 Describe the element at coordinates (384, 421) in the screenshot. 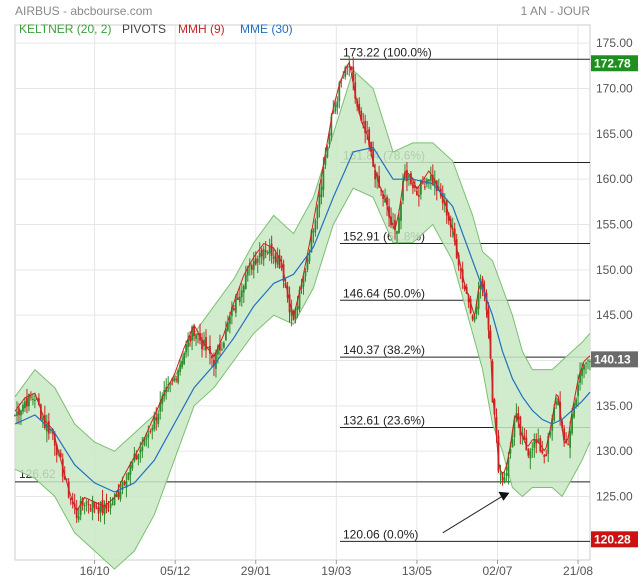

I see `fib-label: 132.61 (23.6%)` at that location.